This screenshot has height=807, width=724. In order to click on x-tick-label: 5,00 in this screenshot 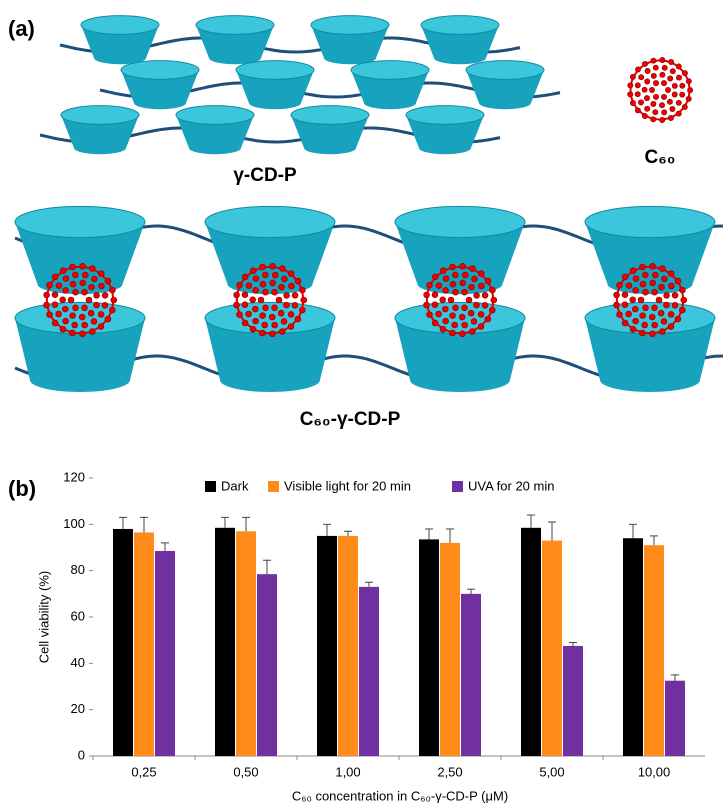, I will do `click(551, 771)`.